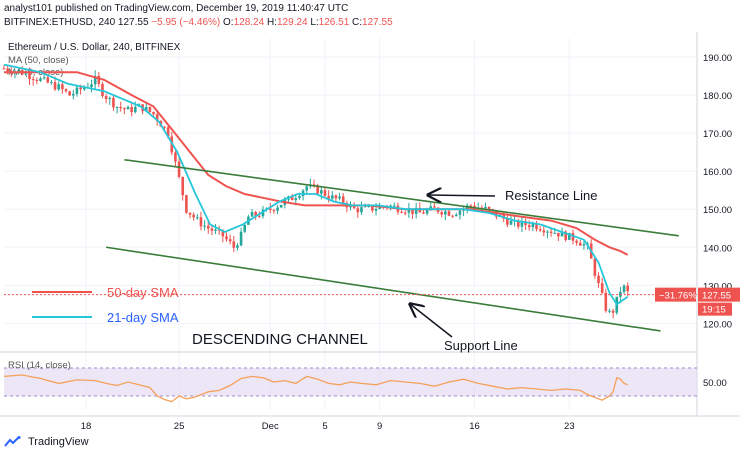 This screenshot has height=457, width=740. I want to click on x-tick-label: 23, so click(569, 426).